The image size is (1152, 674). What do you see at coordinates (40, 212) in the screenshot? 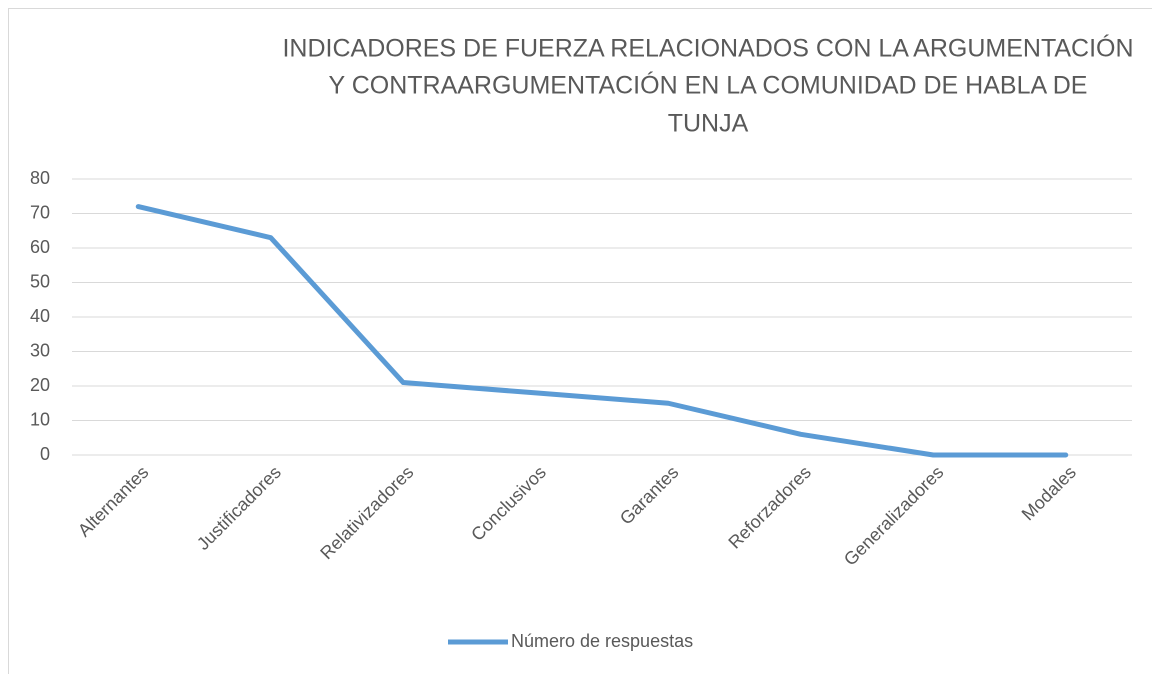
I see `y-tick-label: 70` at bounding box center [40, 212].